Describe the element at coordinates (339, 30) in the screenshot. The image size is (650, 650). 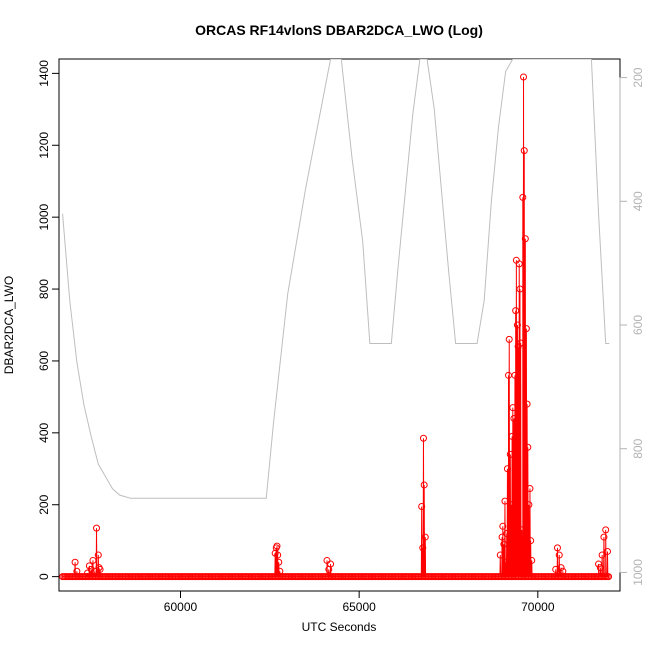
I see `chart-title: ORCAS RF14vlonS DBAR2DCA_LWO (Log)` at that location.